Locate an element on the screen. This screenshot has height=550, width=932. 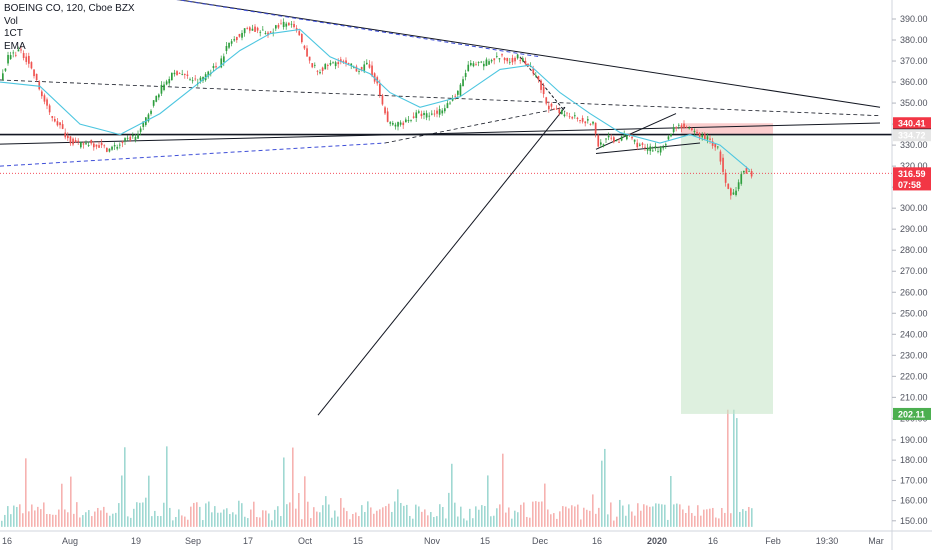
price-badge-label: 334.72 is located at coordinates (912, 136).